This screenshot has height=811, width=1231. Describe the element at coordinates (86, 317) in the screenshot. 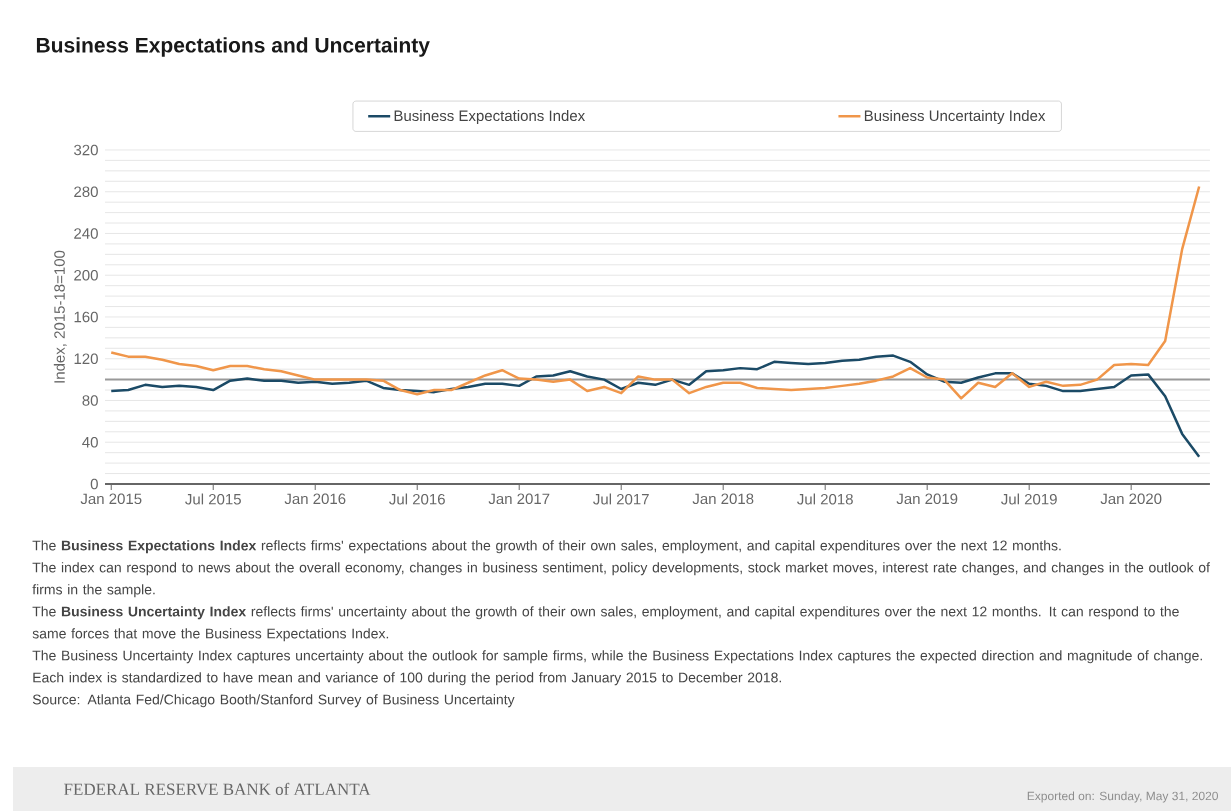

I see `y-tick-label: 160` at that location.